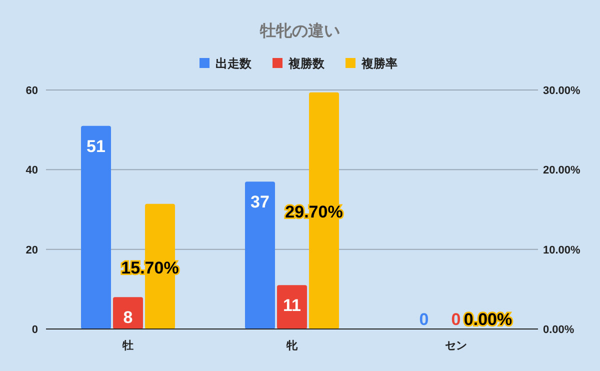 This screenshot has width=600, height=371. Describe the element at coordinates (32, 91) in the screenshot. I see `y-tick-label: 60` at that location.